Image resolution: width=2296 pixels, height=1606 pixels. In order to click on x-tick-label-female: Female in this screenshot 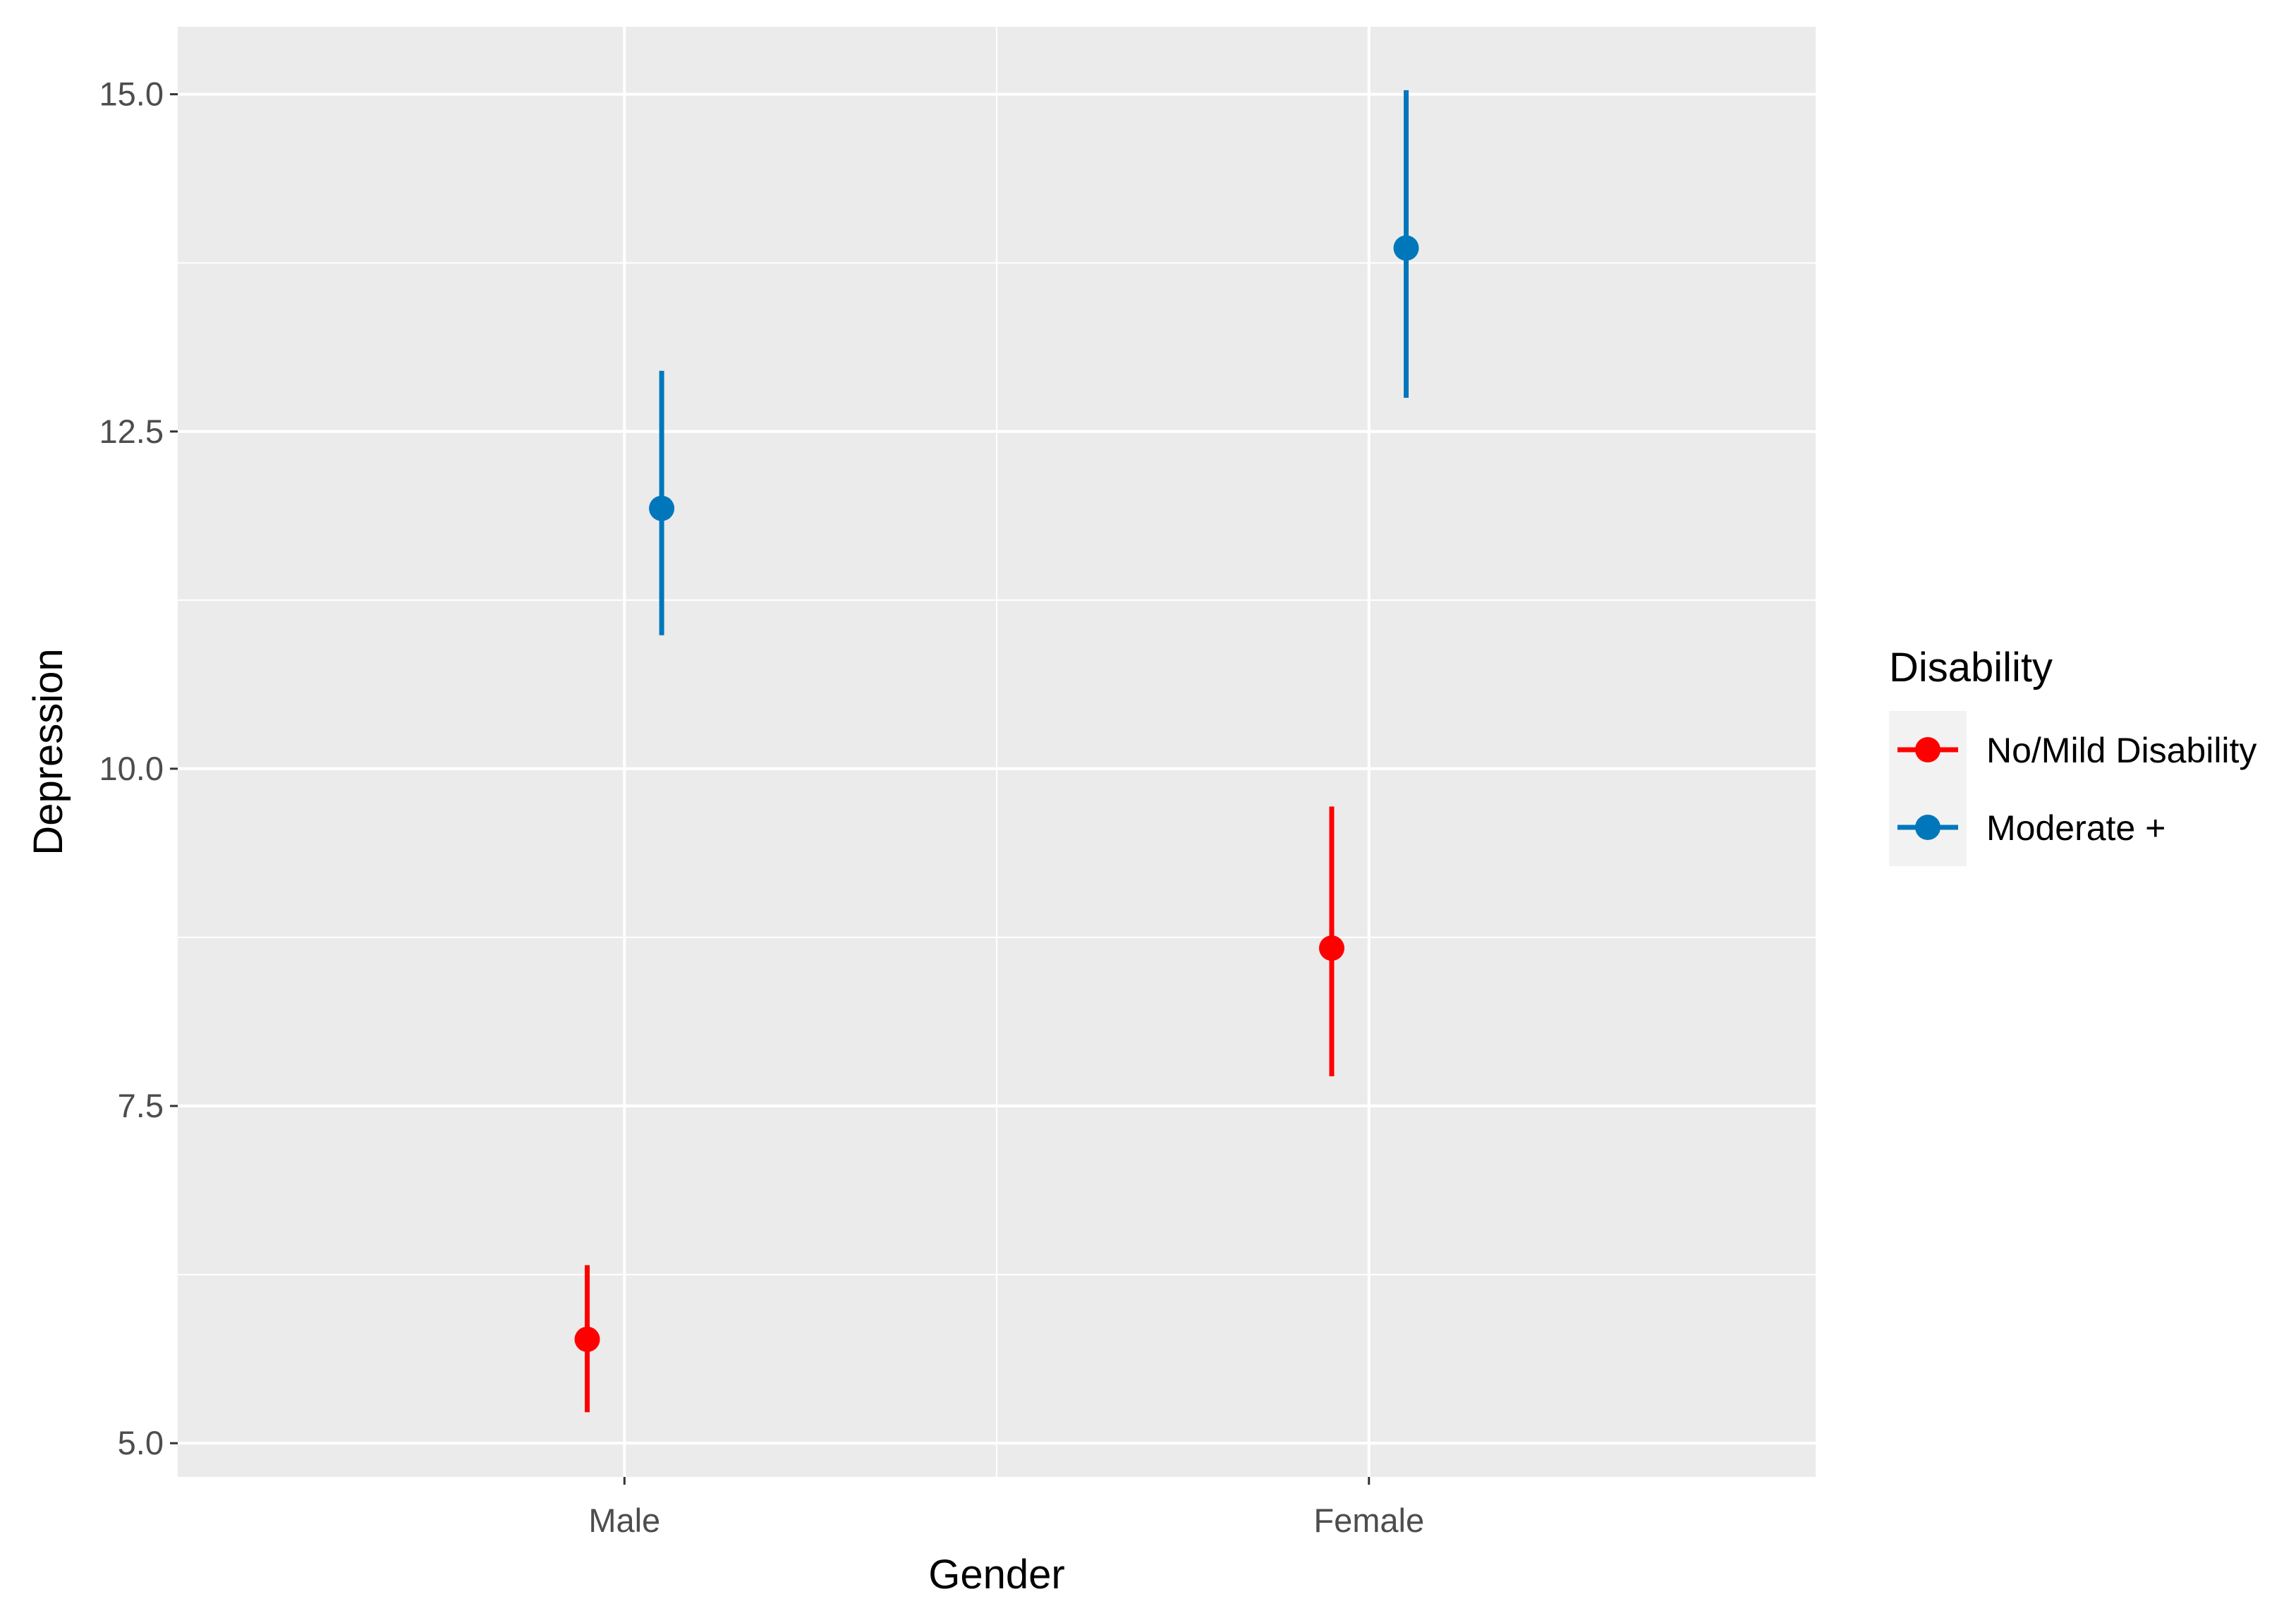, I will do `click(1368, 1520)`.